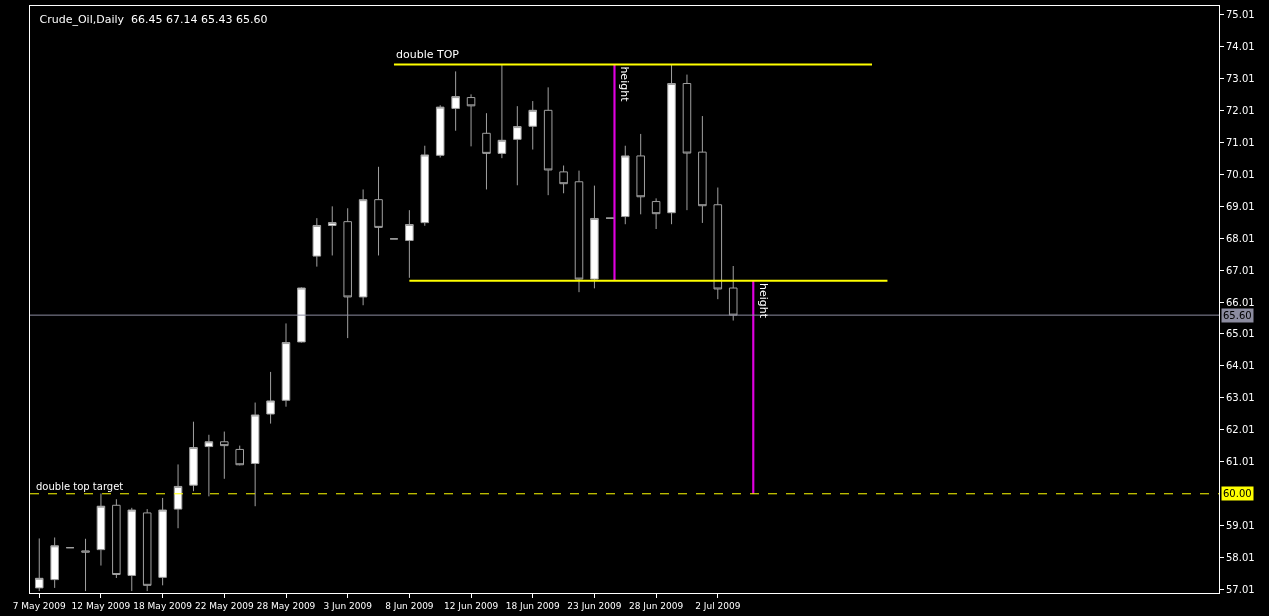  What do you see at coordinates (1240, 15) in the screenshot?
I see `y-tick-label: 75.01` at bounding box center [1240, 15].